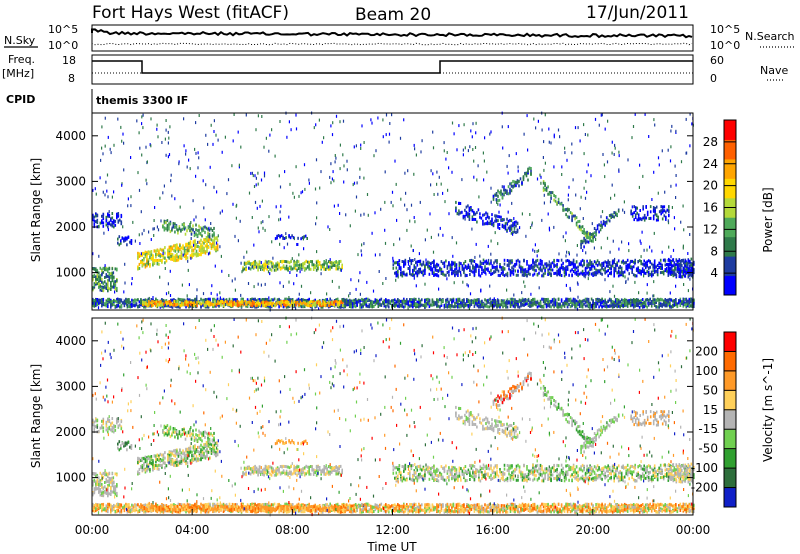  I want to click on nsearch-line, so click(392, 44).